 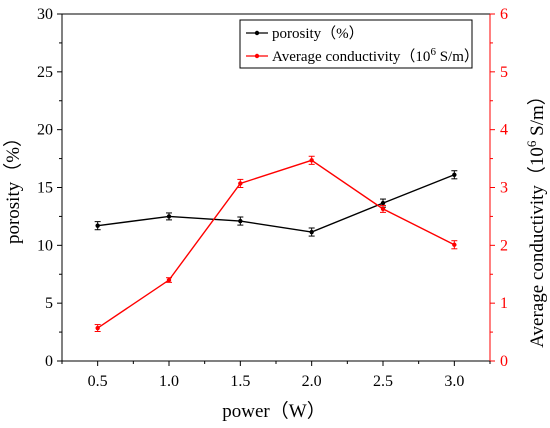 What do you see at coordinates (45, 188) in the screenshot?
I see `left-tick-label-3: 15` at bounding box center [45, 188].